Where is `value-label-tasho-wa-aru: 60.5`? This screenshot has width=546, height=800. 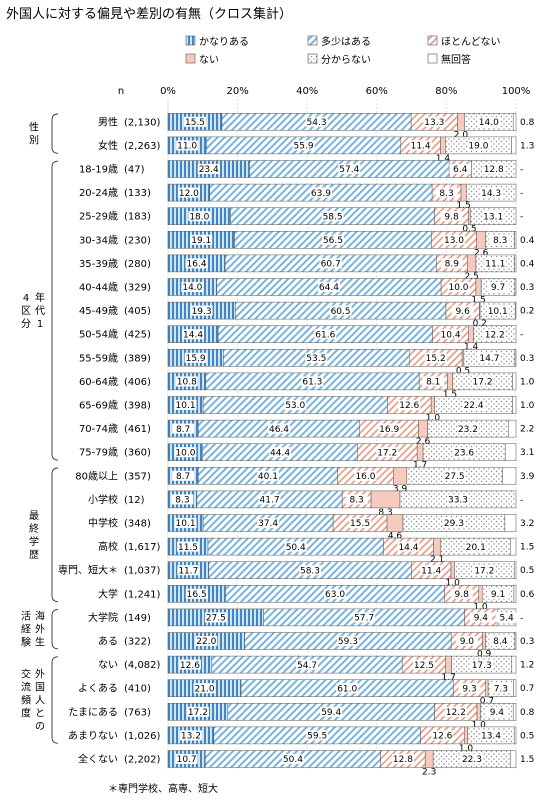
value-label-tasho-wa-aru: 60.5 is located at coordinates (341, 312).